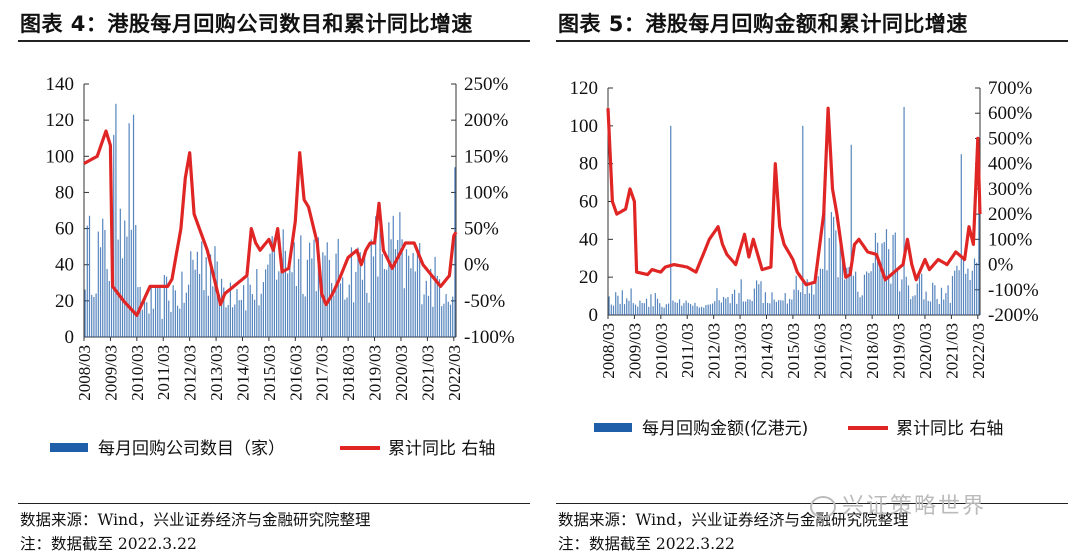 This screenshot has height=557, width=1080. What do you see at coordinates (274, 503) in the screenshot?
I see `footer-divider` at bounding box center [274, 503].